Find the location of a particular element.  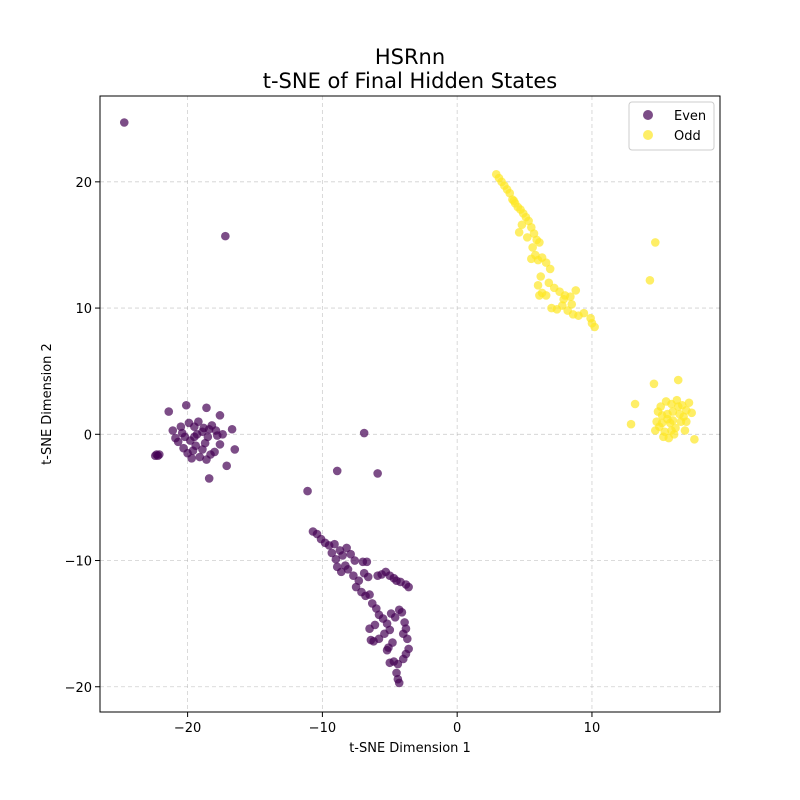

y-tick-label: 10 is located at coordinates (83, 309).